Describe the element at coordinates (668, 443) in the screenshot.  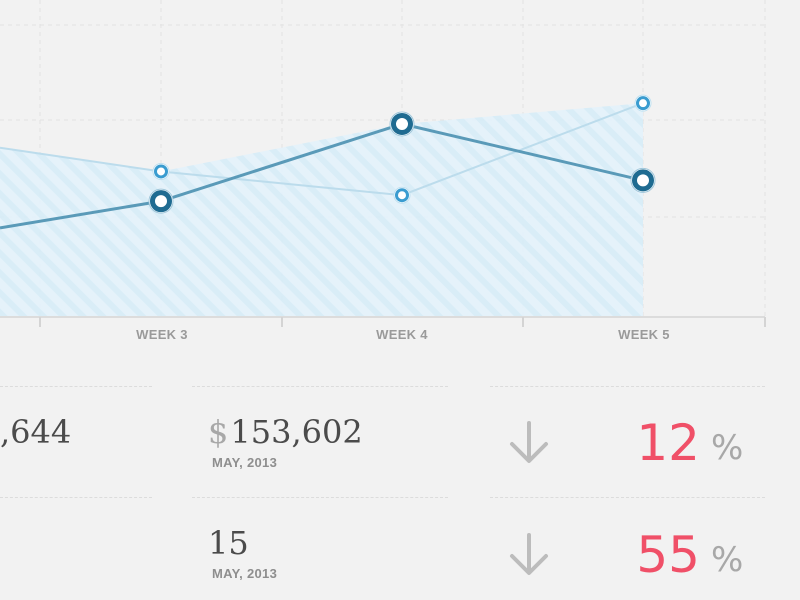
I see `percent-value-row1: 12` at that location.